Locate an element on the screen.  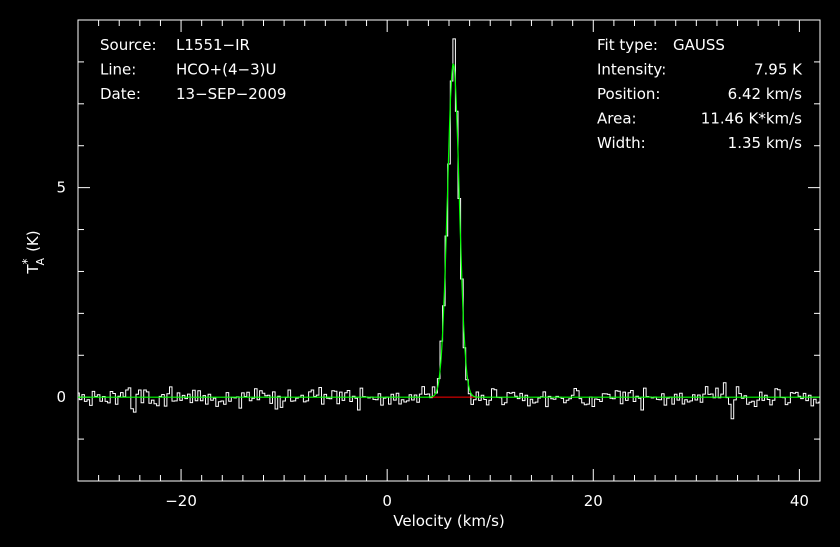
info-right-value: GAUSS is located at coordinates (699, 45).